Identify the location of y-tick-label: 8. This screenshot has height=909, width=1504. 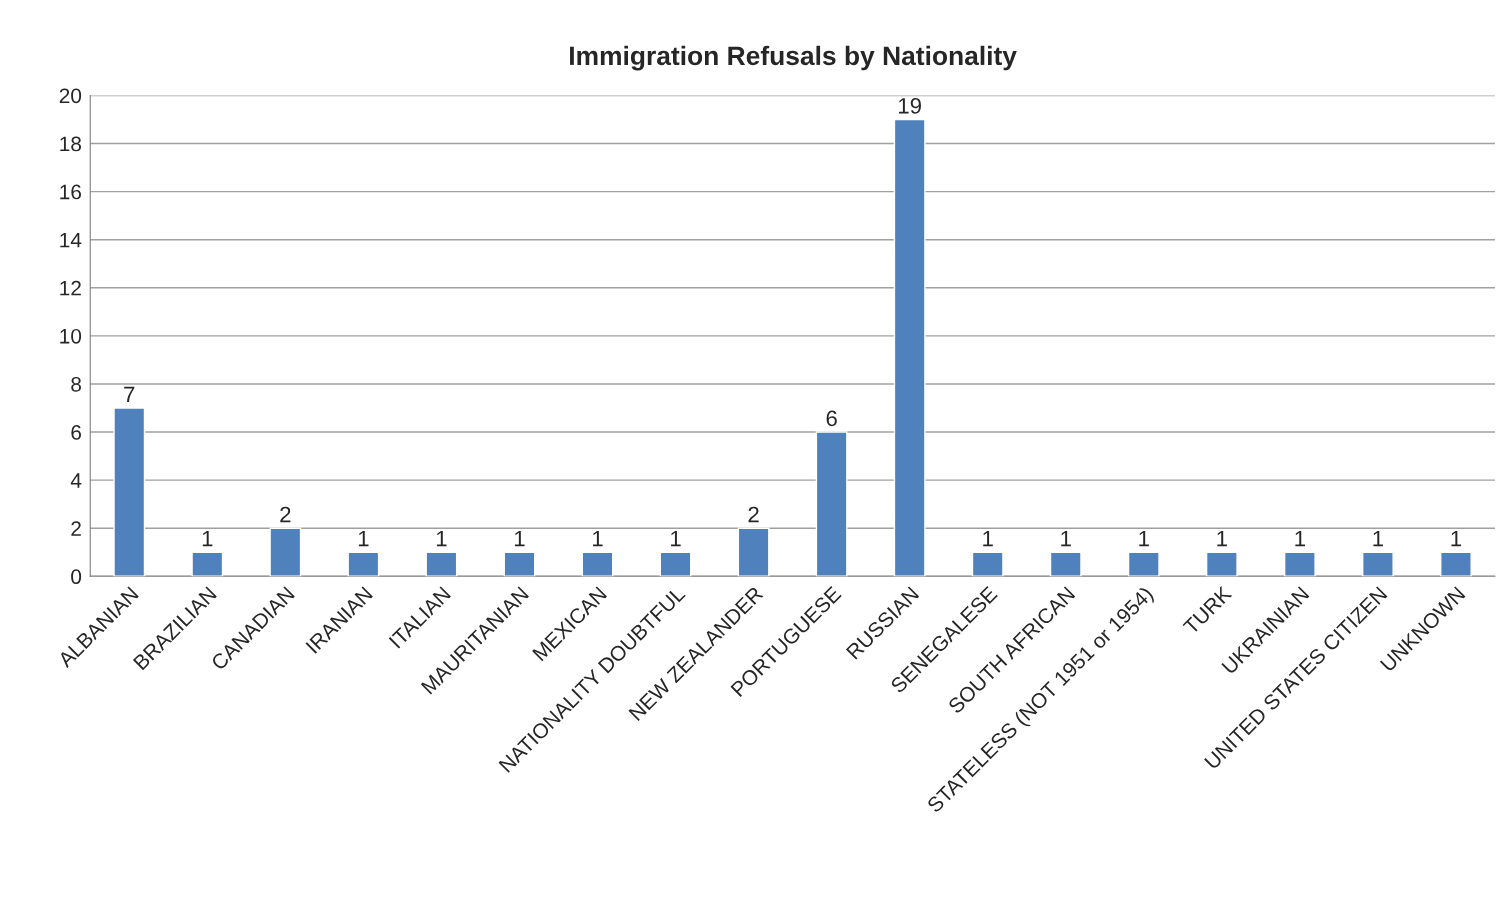
(76, 384).